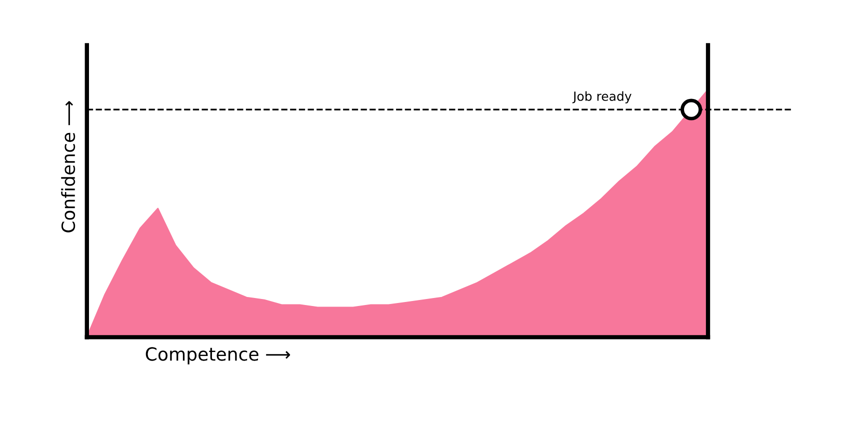  What do you see at coordinates (218, 355) in the screenshot?
I see `x-axis-title: Competence ⟶` at bounding box center [218, 355].